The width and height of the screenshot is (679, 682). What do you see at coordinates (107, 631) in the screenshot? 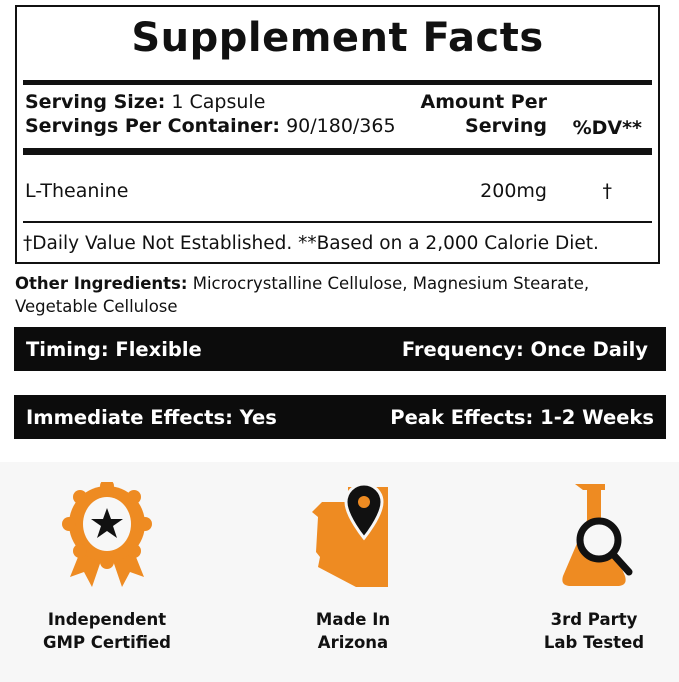
I see `badge-label: Independent GMP Certified` at bounding box center [107, 631].